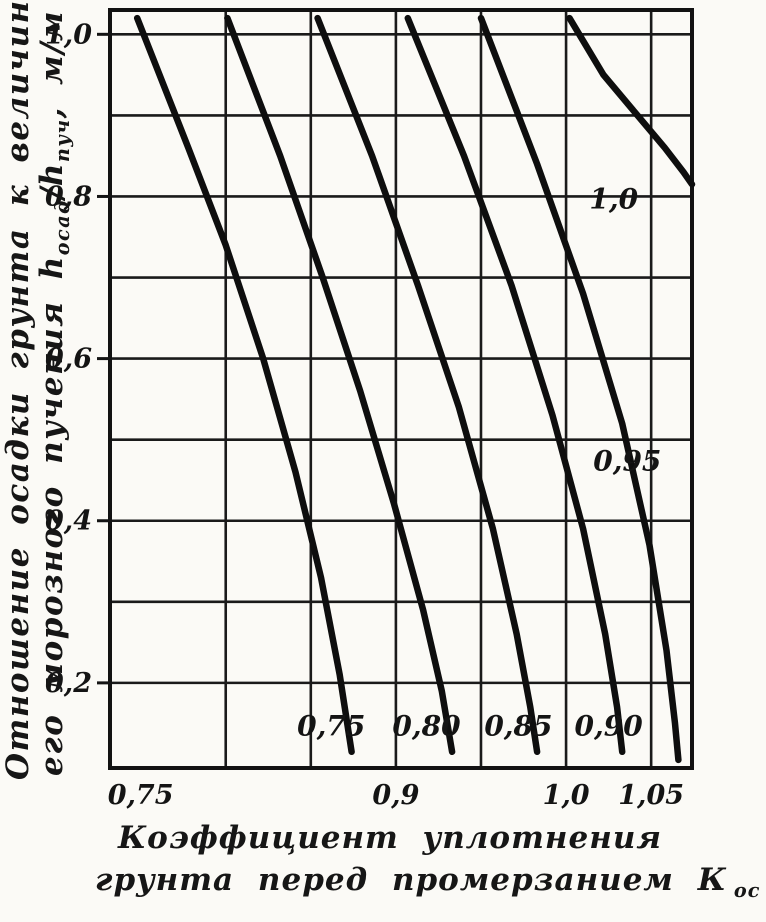 This screenshot has height=922, width=766. Describe the element at coordinates (631, 101) in the screenshot. I see `curve-1,0` at that location.